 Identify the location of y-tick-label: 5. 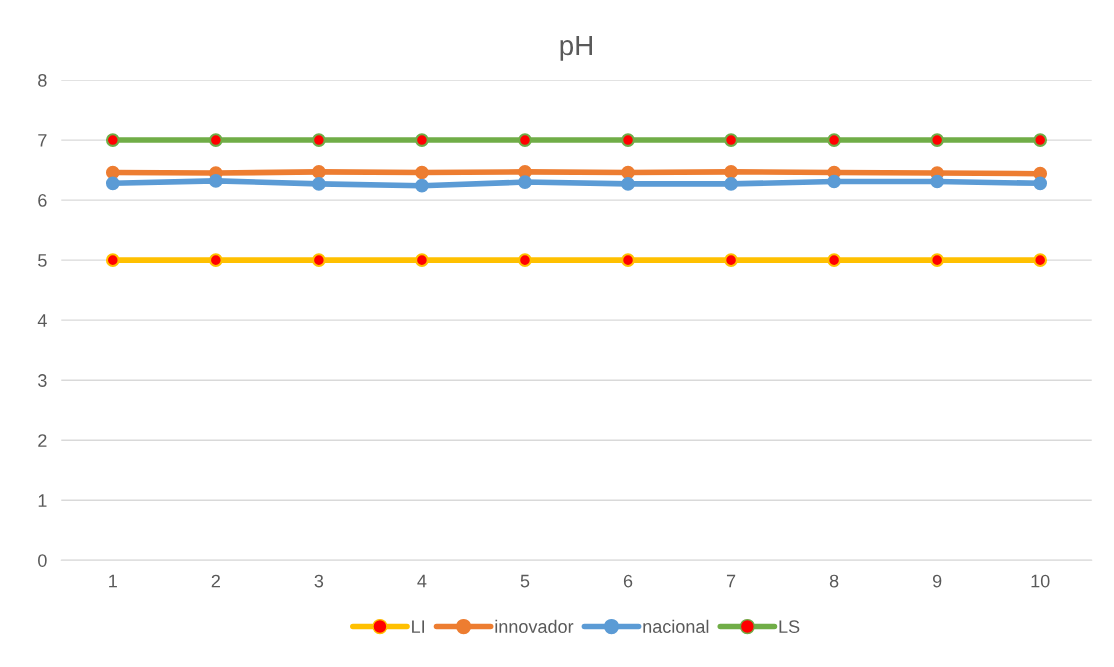
(42, 260).